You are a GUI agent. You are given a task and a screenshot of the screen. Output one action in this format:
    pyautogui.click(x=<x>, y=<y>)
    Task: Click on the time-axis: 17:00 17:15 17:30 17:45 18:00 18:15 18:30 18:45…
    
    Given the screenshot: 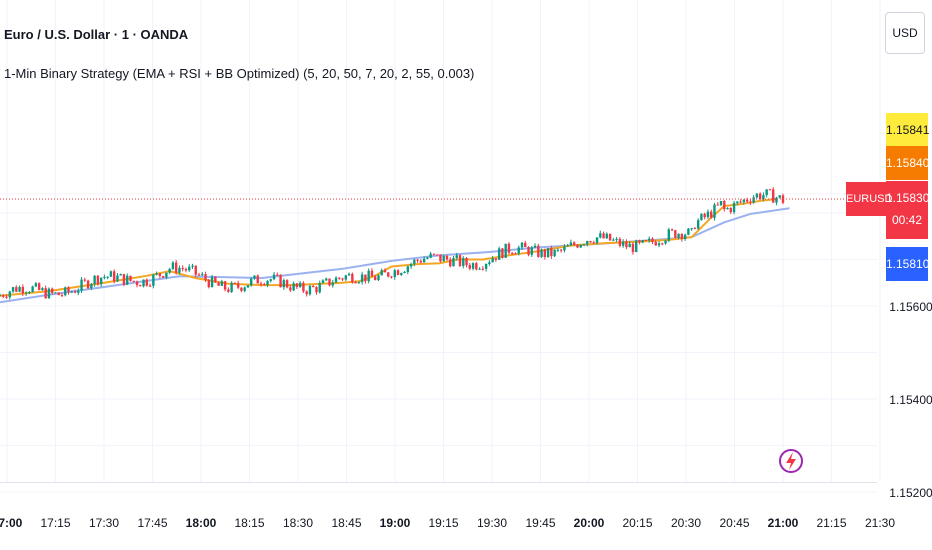 What is the action you would take?
    pyautogui.click(x=447, y=523)
    